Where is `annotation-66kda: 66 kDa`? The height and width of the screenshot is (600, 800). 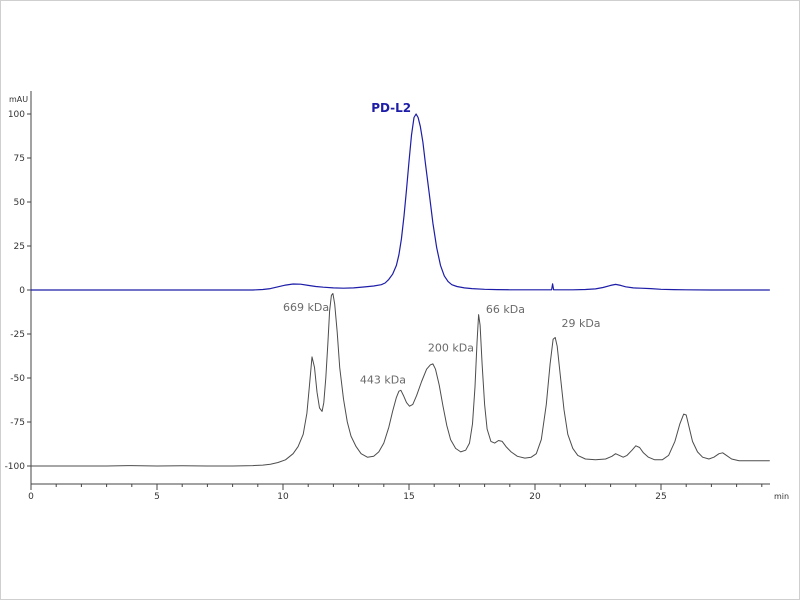 annotation-66kda: 66 kDa is located at coordinates (505, 309).